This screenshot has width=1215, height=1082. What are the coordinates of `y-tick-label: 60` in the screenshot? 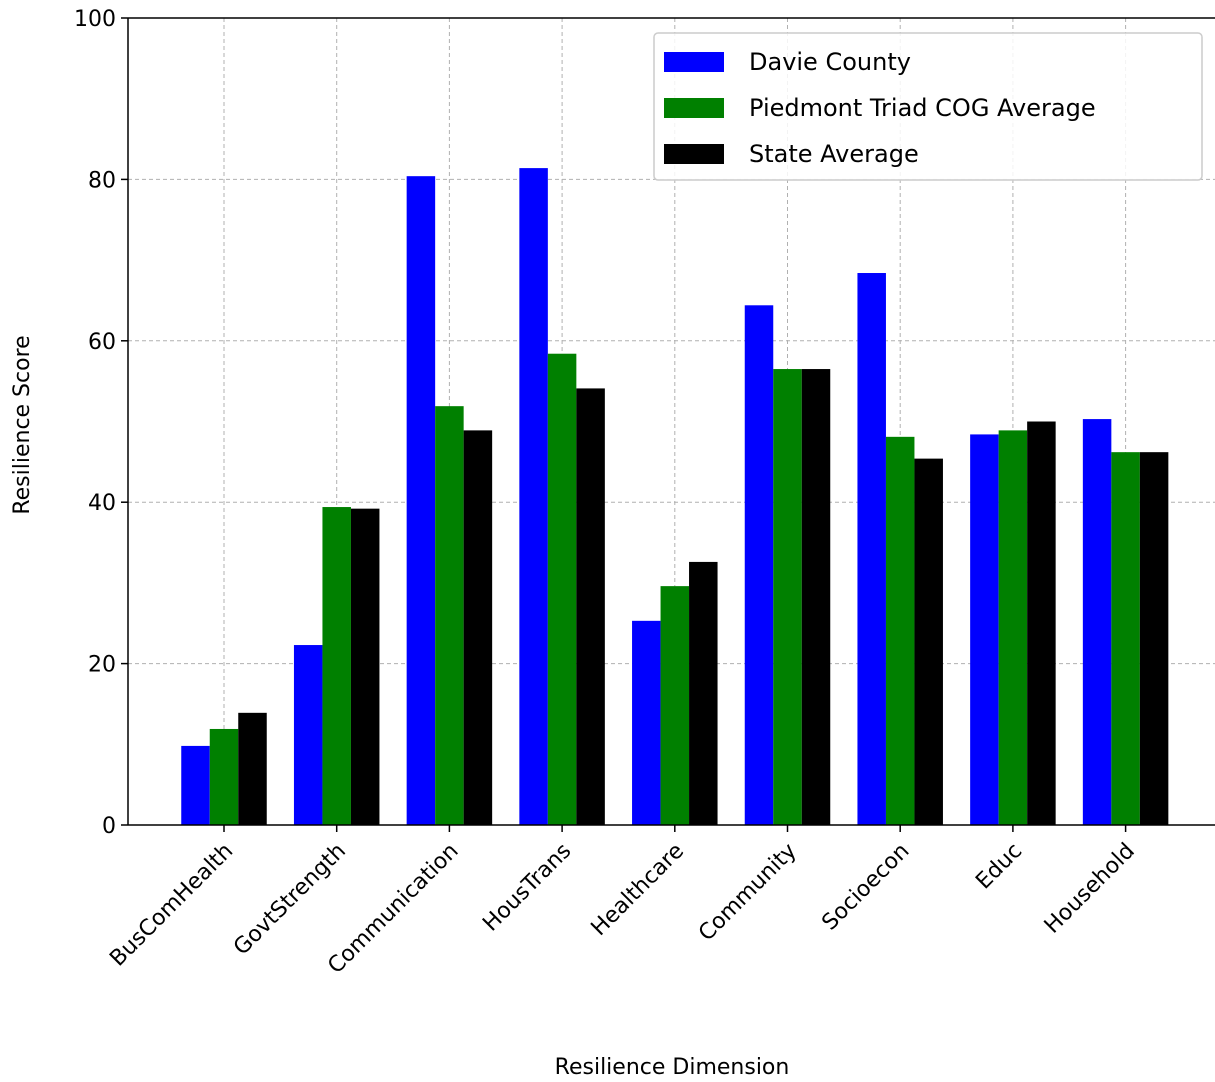 It's located at (102, 342).